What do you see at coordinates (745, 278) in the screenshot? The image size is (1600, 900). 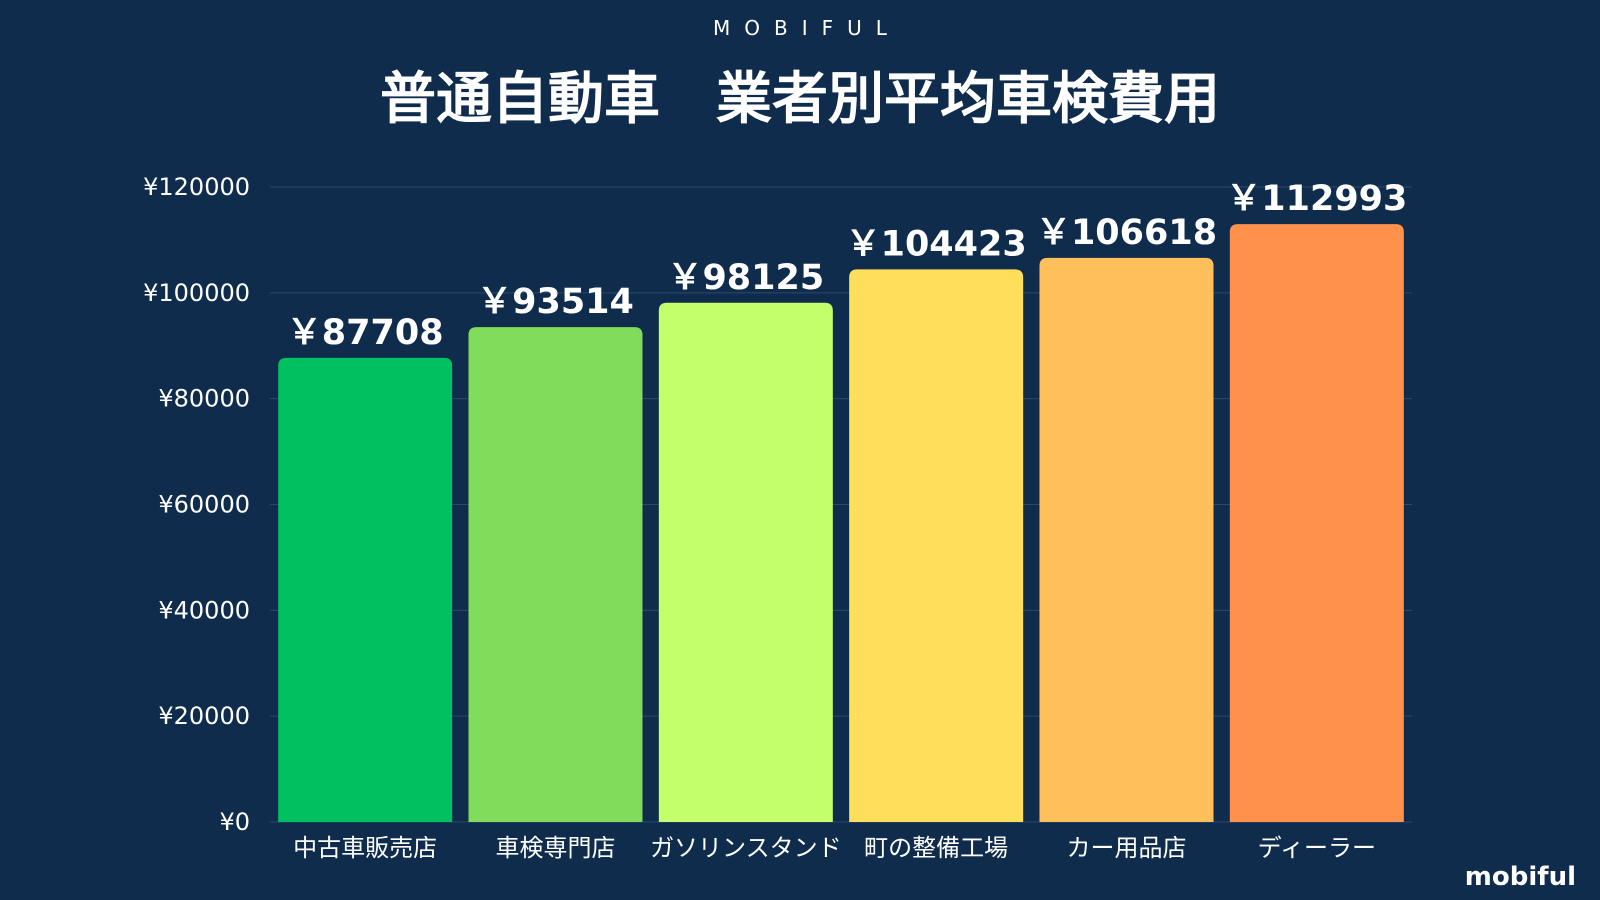 I see `data-label: ￥98125` at bounding box center [745, 278].